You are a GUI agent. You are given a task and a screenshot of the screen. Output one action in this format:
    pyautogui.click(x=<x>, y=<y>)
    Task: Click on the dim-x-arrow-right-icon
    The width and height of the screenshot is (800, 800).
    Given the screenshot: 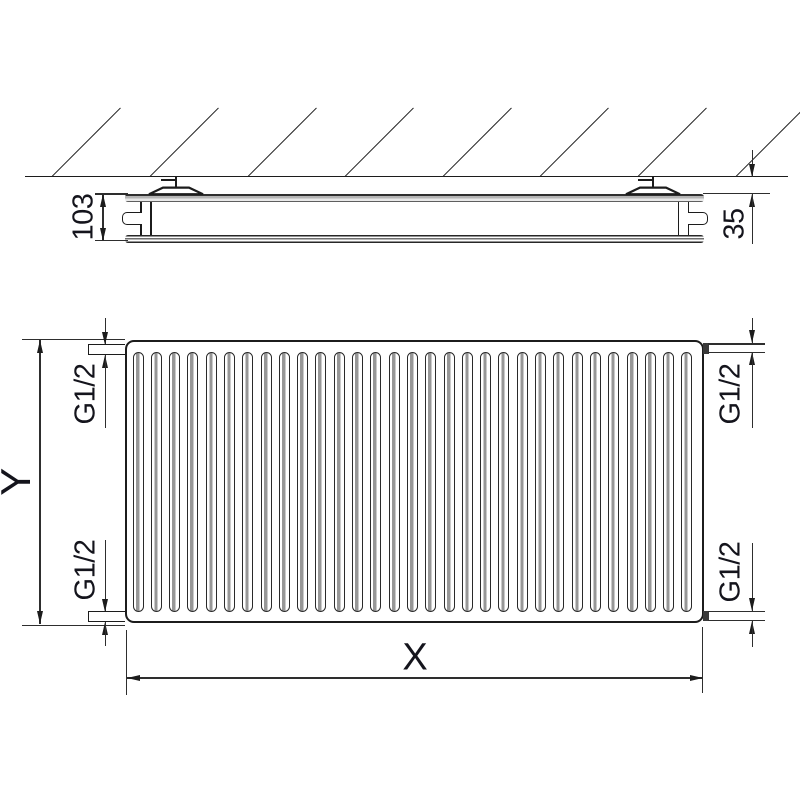 What is the action you would take?
    pyautogui.click(x=696, y=677)
    